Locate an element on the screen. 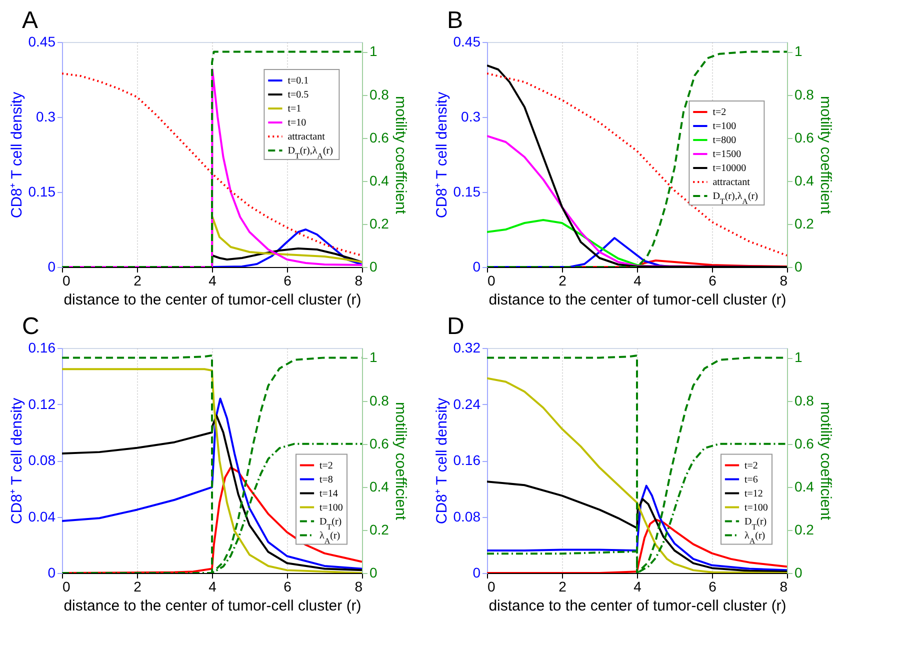 This screenshot has height=671, width=905. legend-label: t=800 is located at coordinates (724, 140).